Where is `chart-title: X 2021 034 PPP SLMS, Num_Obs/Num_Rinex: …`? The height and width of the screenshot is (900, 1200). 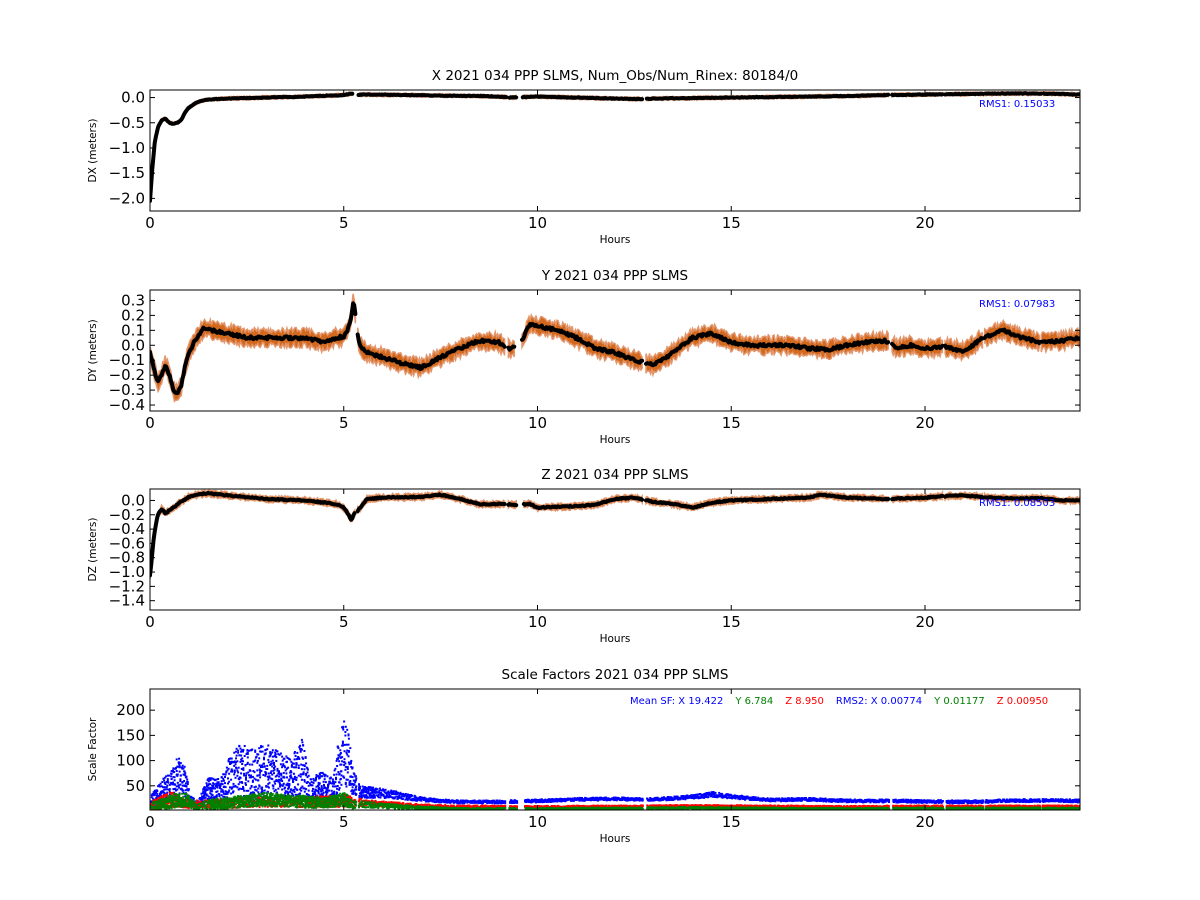
chart-title: X 2021 034 PPP SLMS, Num_Obs/Num_Rinex: … is located at coordinates (615, 76).